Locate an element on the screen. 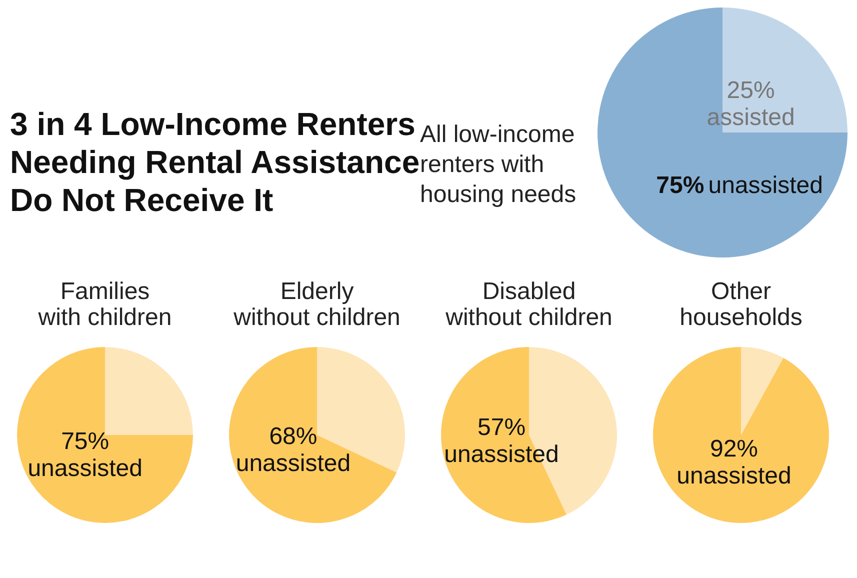 The height and width of the screenshot is (578, 857). chart-title: Elderly without children is located at coordinates (316, 304).